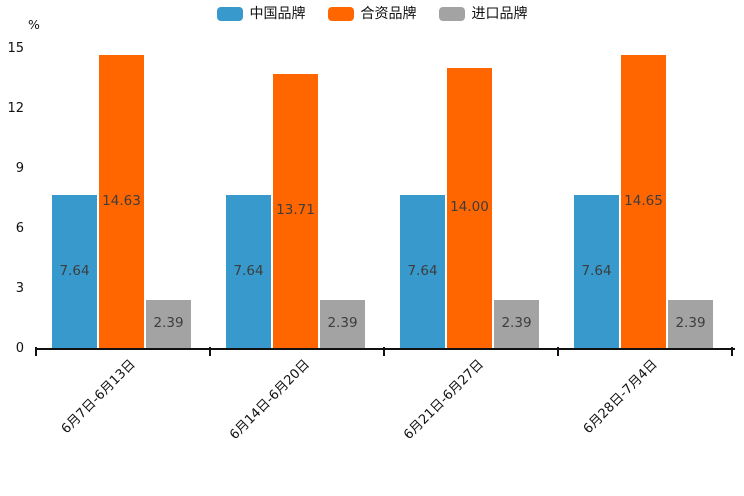  What do you see at coordinates (15, 48) in the screenshot?
I see `y-axis-tick-label: 15` at bounding box center [15, 48].